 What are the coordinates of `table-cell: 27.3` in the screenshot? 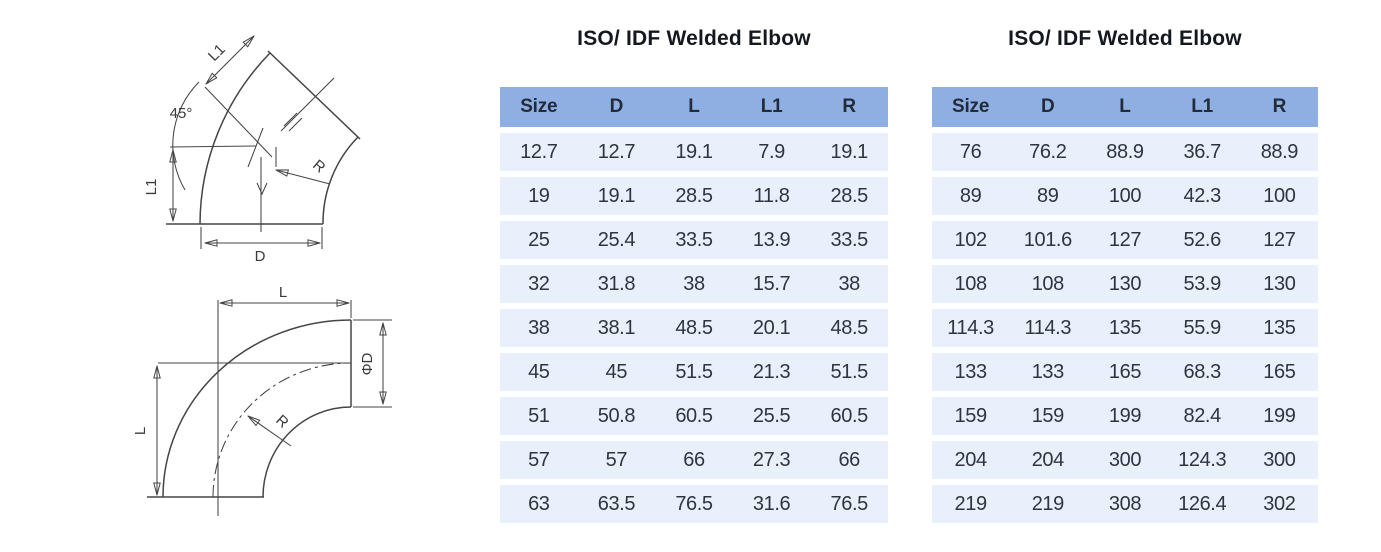 It's located at (771, 460).